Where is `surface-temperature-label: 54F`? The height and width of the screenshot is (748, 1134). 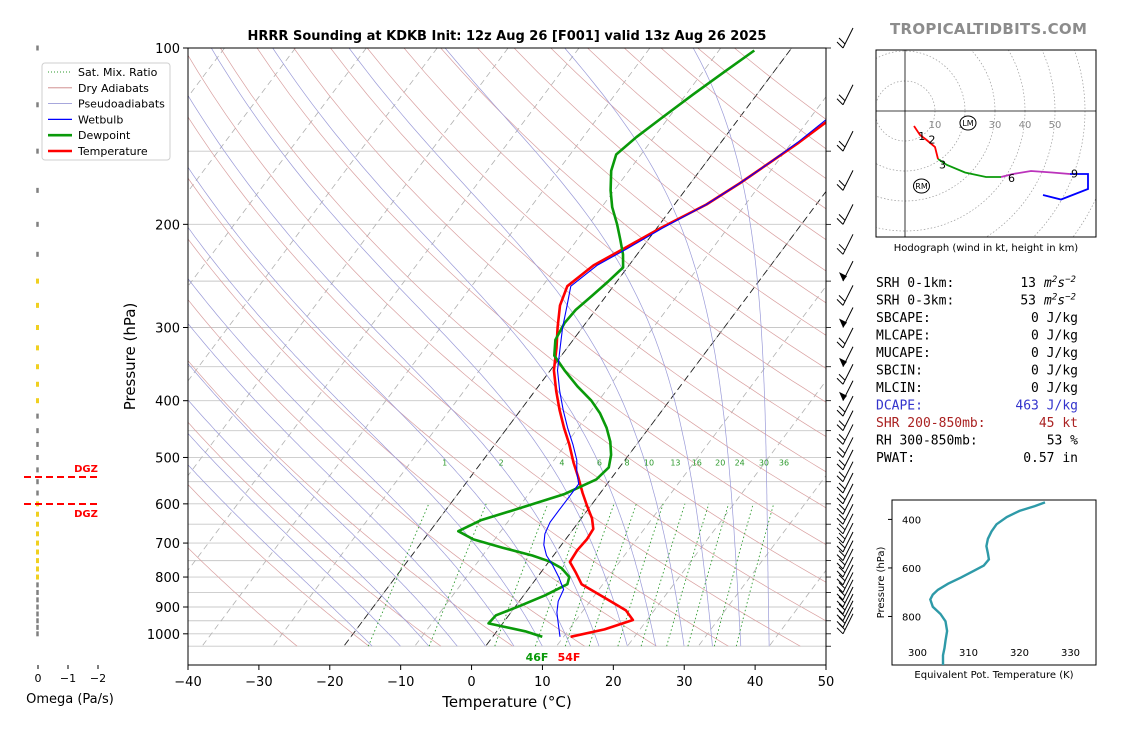 surface-temperature-label: 54F is located at coordinates (569, 657).